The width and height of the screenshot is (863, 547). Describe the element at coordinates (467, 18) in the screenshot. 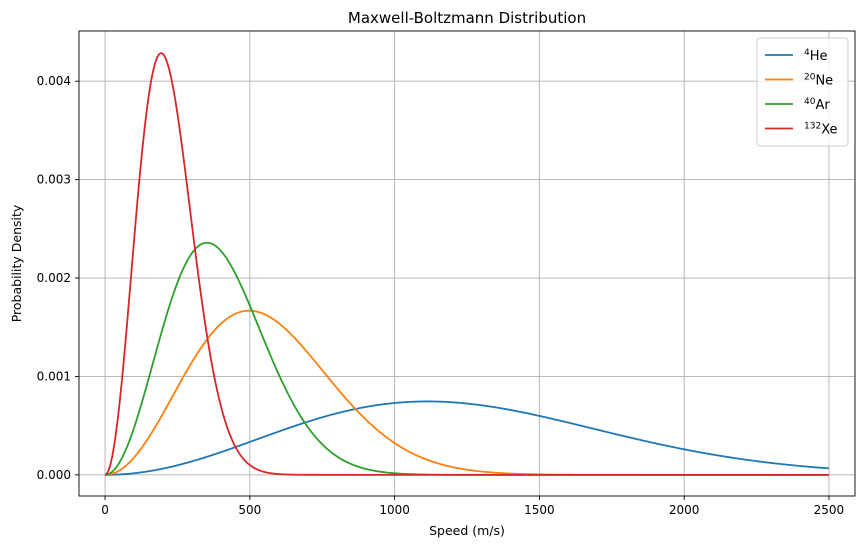

I see `chart-title: Maxwell-Boltzmann Distribution` at that location.